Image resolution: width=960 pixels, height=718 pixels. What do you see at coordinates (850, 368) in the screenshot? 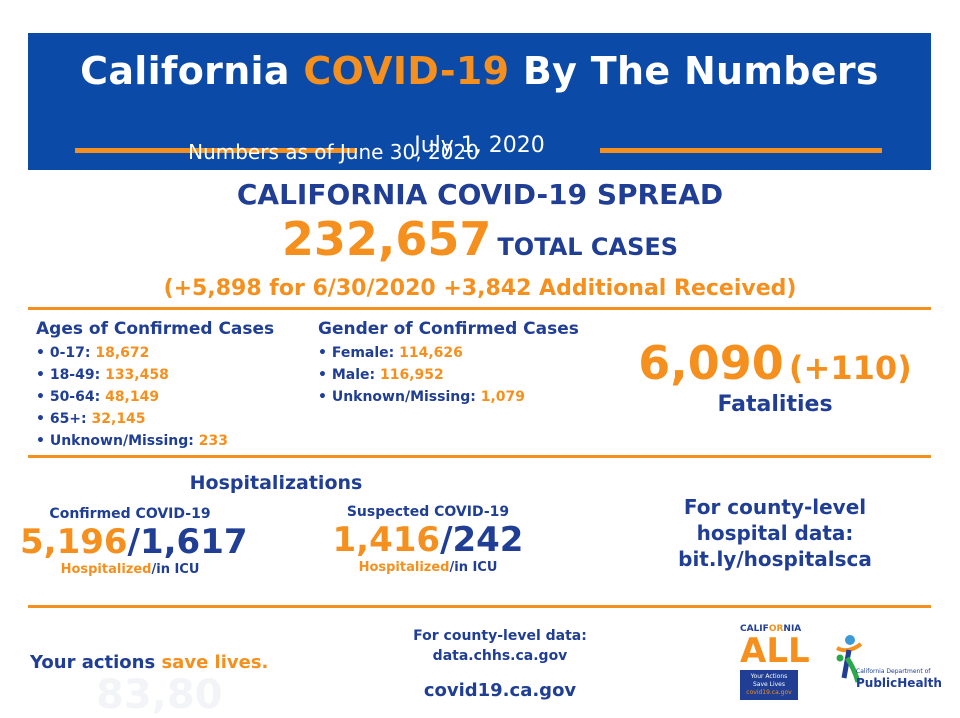
I see `fatalities-increase: (+110)` at bounding box center [850, 368].